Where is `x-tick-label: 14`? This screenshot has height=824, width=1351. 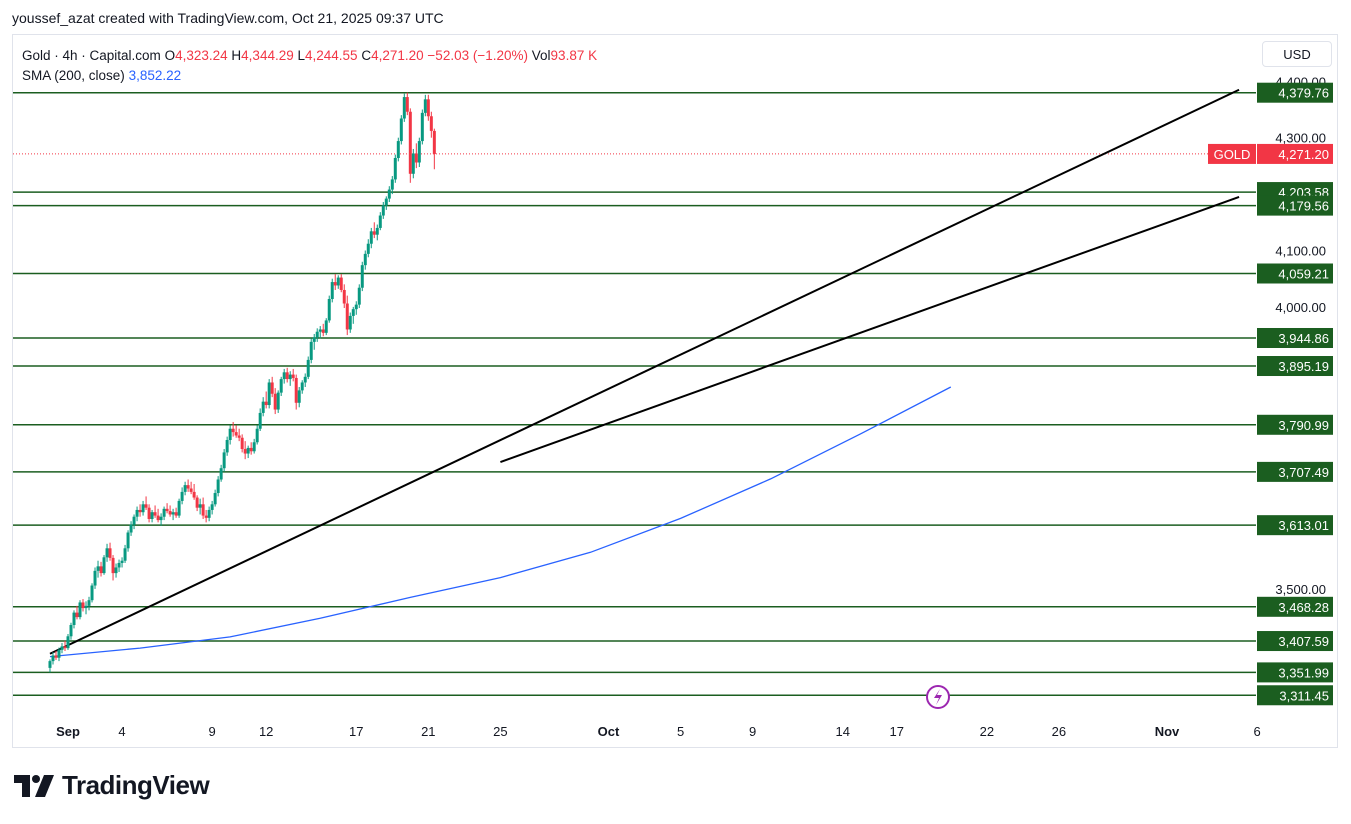 x-tick-label: 14 is located at coordinates (842, 731).